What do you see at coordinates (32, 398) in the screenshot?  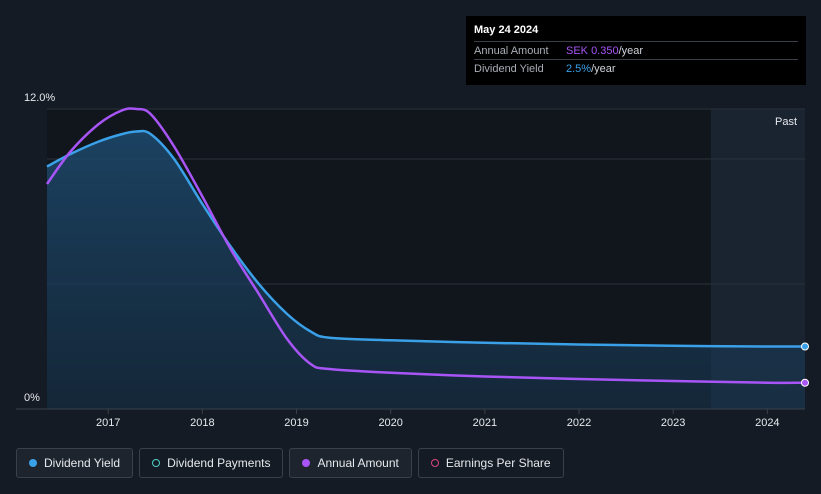 I see `y-tick-label-bottom: 0%` at bounding box center [32, 398].